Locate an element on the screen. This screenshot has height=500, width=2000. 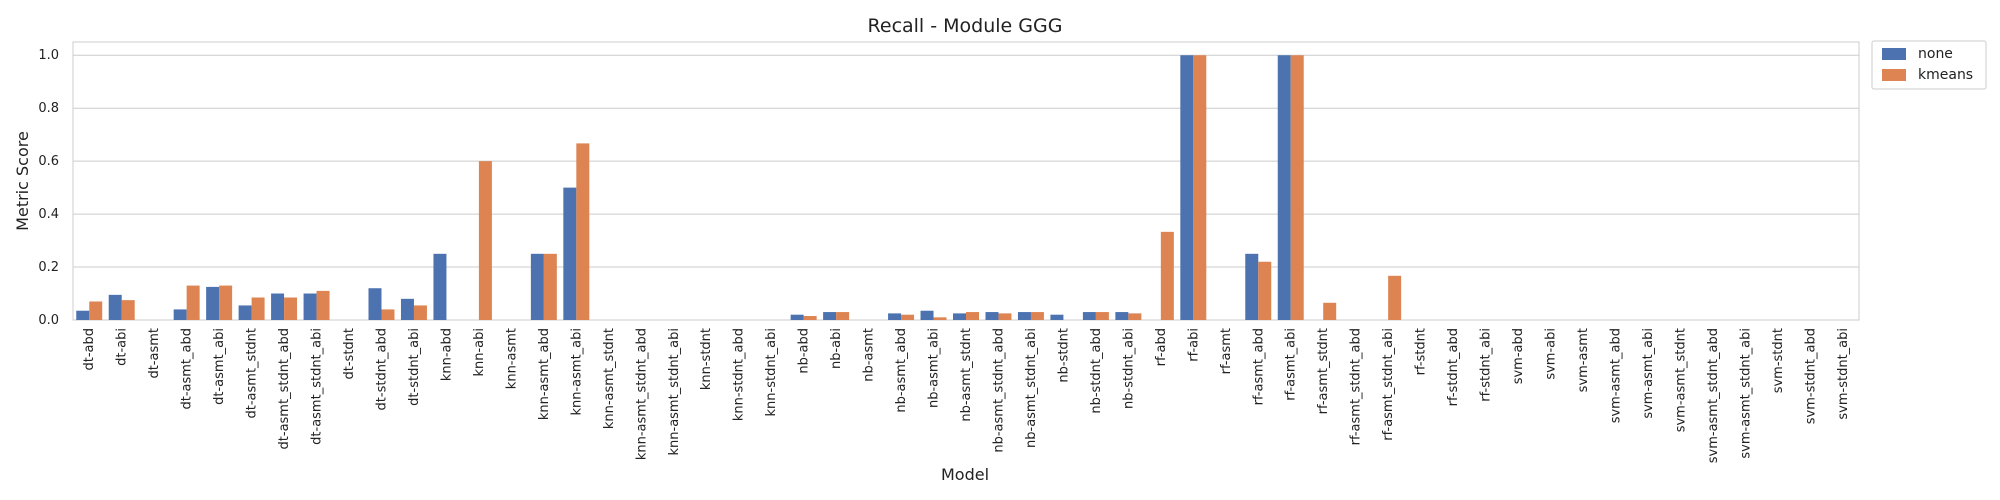
bar-kmeans-nb-asmt_stdnt_abi is located at coordinates (1037, 316).